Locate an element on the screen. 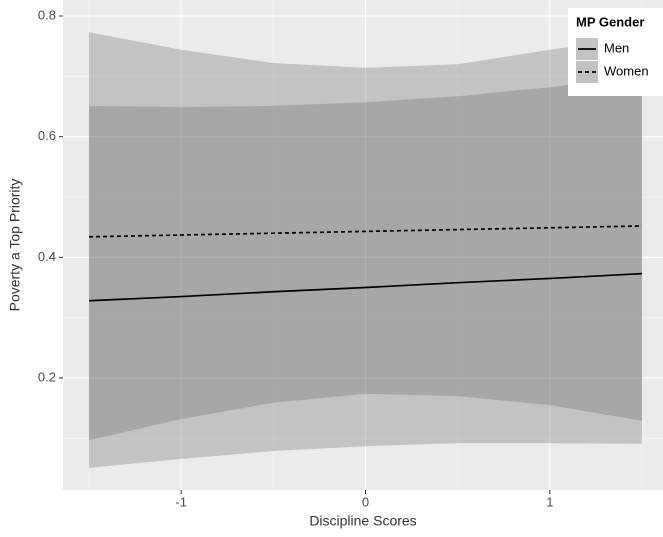 The image size is (663, 537). x-axis-title: Discipline Scores is located at coordinates (362, 521).